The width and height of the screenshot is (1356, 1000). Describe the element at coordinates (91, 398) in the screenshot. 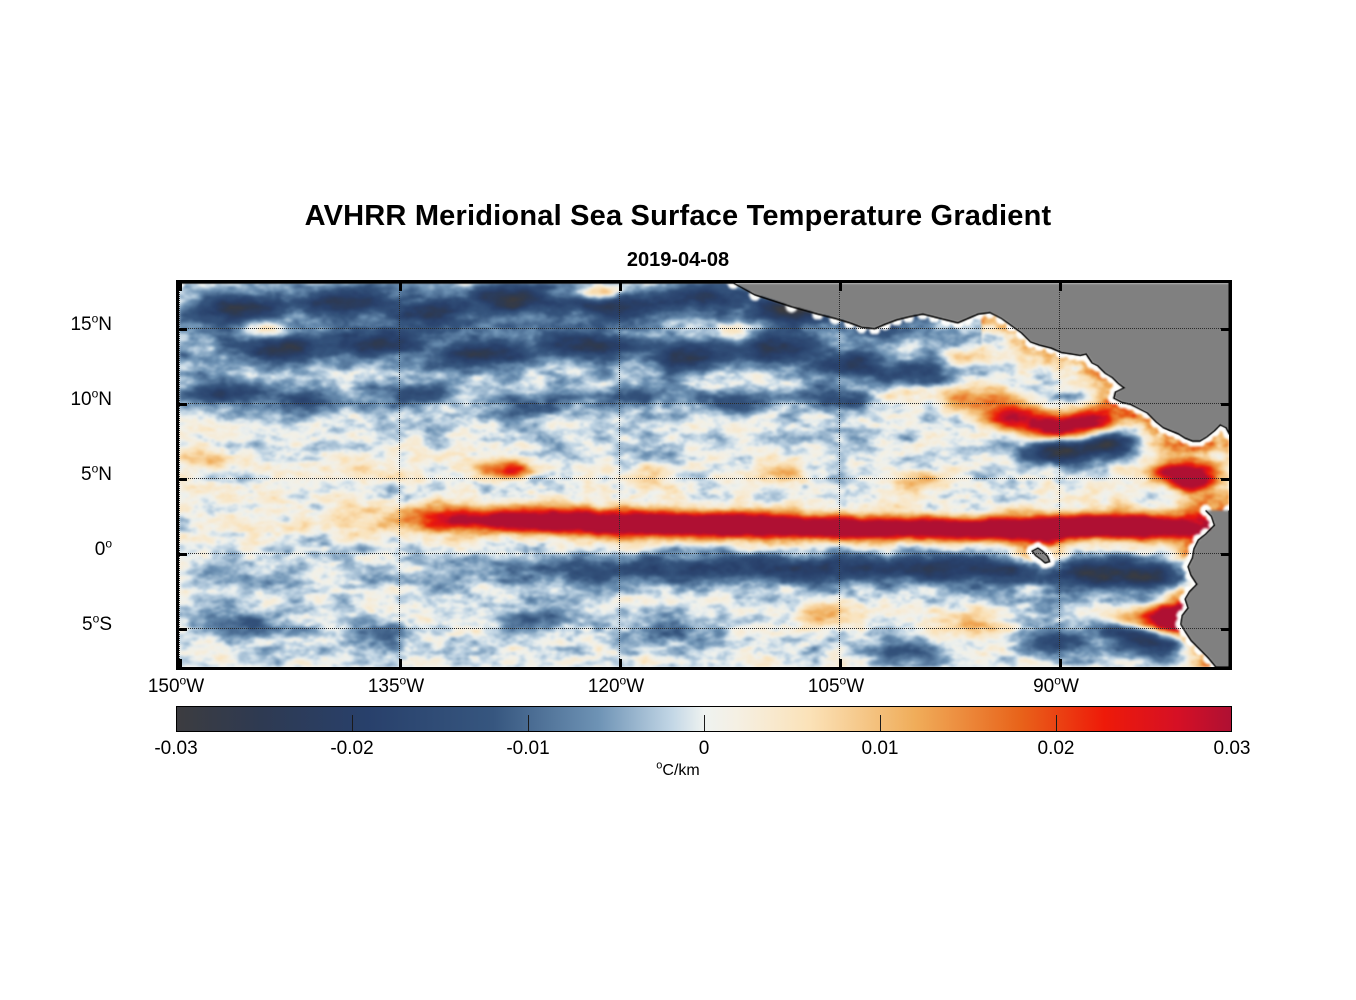

I see `y-tick-label-1: 10oN` at that location.